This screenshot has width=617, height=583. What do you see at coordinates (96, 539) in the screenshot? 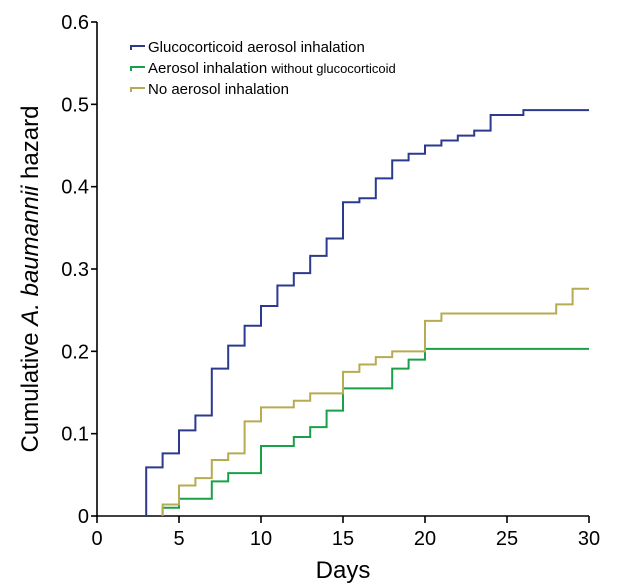
I see `x-tick-label: 0` at bounding box center [96, 539].